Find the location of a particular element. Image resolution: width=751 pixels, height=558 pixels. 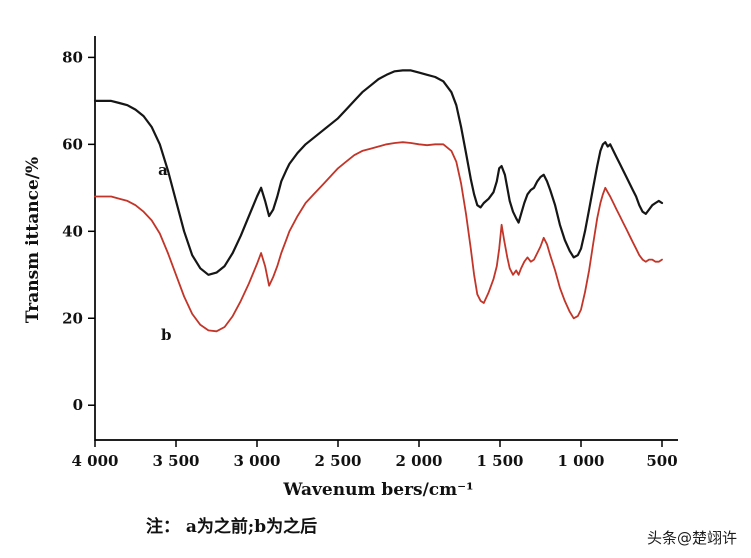

x-tick-label: 500 is located at coordinates (661, 461).